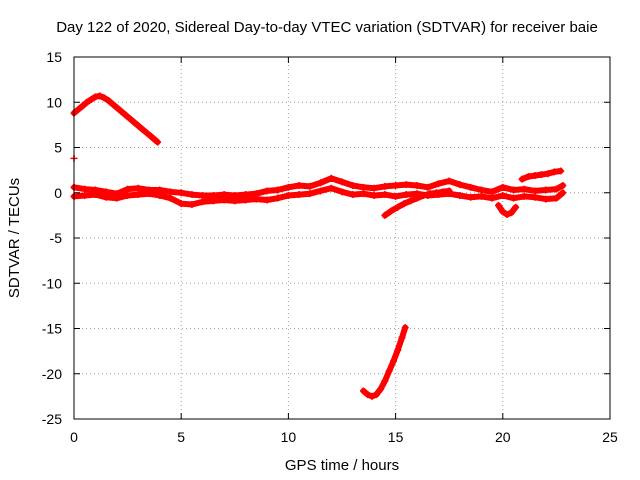 The width and height of the screenshot is (640, 480). Describe the element at coordinates (396, 437) in the screenshot. I see `x-tick-label: 15` at that location.